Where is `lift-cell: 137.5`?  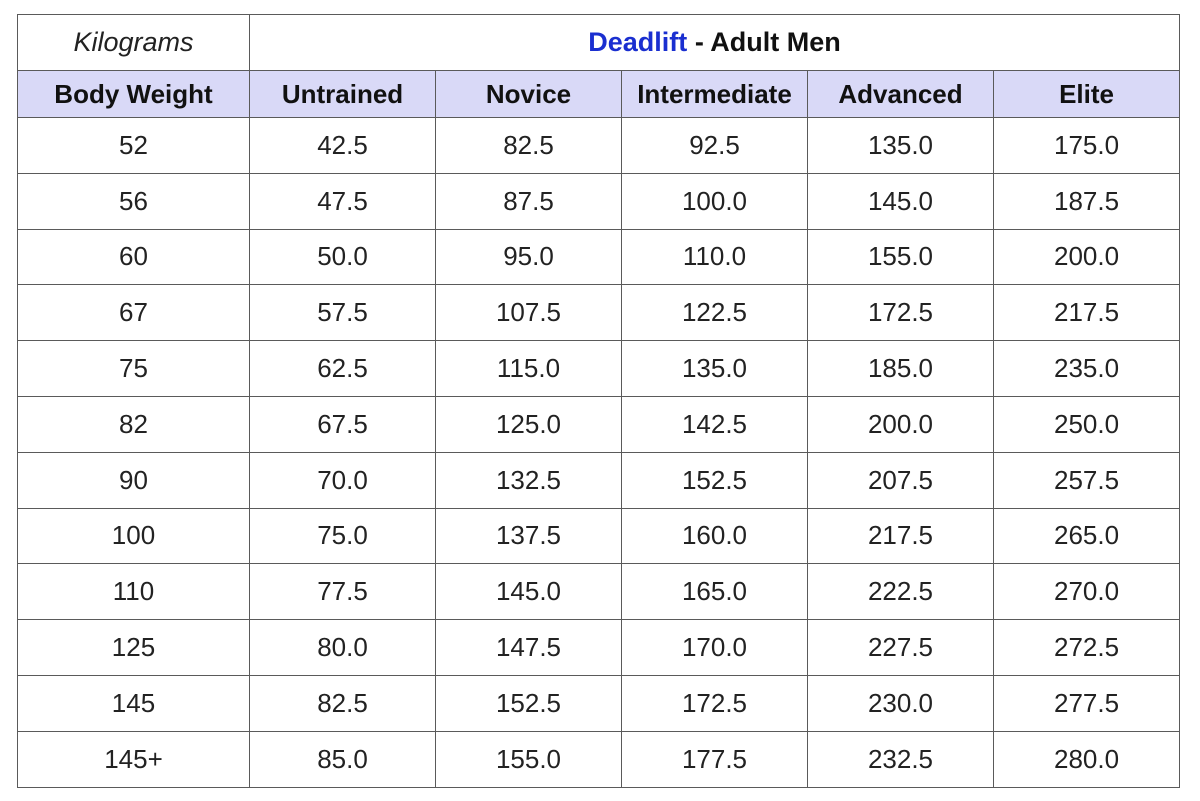
lift-cell: 137.5 is located at coordinates (528, 536).